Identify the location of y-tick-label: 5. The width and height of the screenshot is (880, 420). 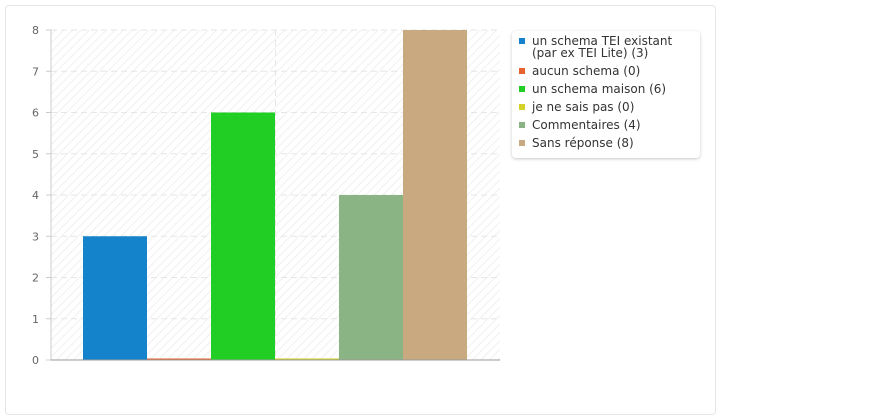
(35, 154).